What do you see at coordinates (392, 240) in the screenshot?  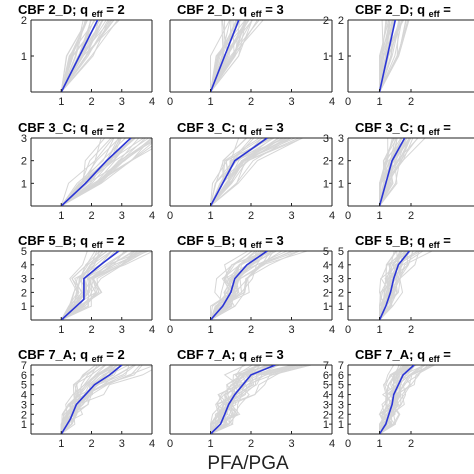 I see `panel-title-main: CBF 5_B; q` at bounding box center [392, 240].